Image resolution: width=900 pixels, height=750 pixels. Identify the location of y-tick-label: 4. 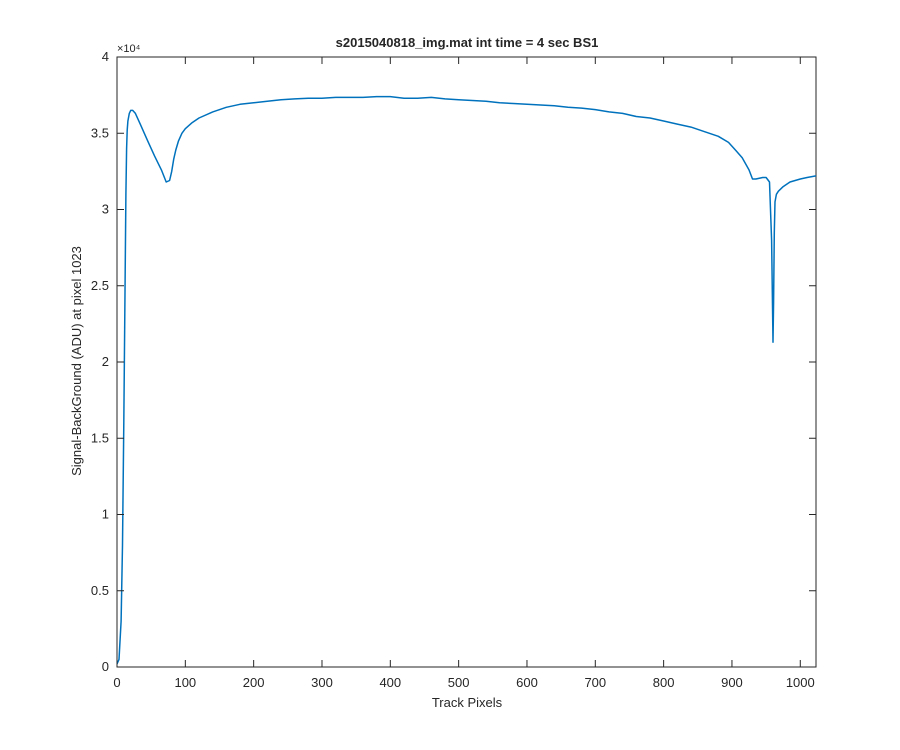
(105, 56).